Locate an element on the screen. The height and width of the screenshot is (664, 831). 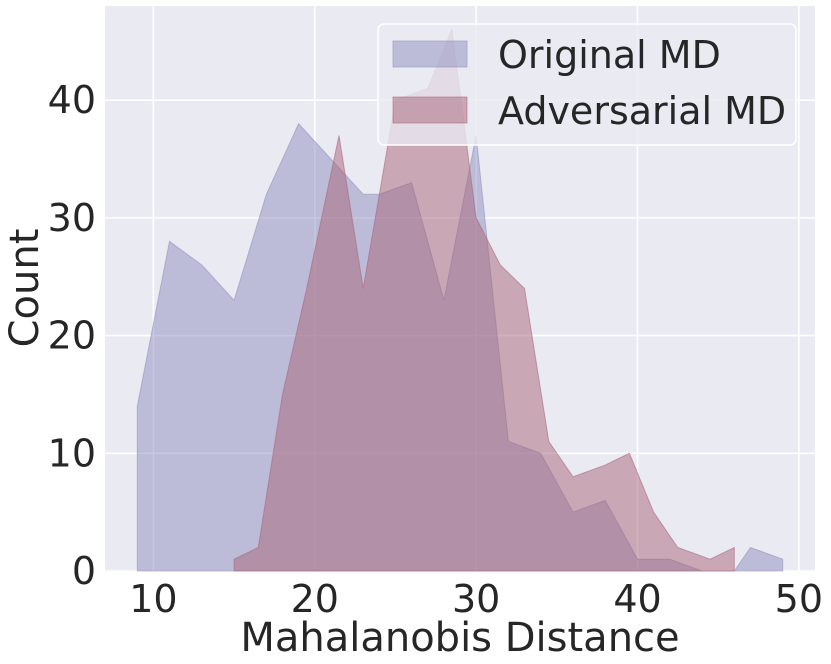
legend-swatch-original is located at coordinates (430, 54).